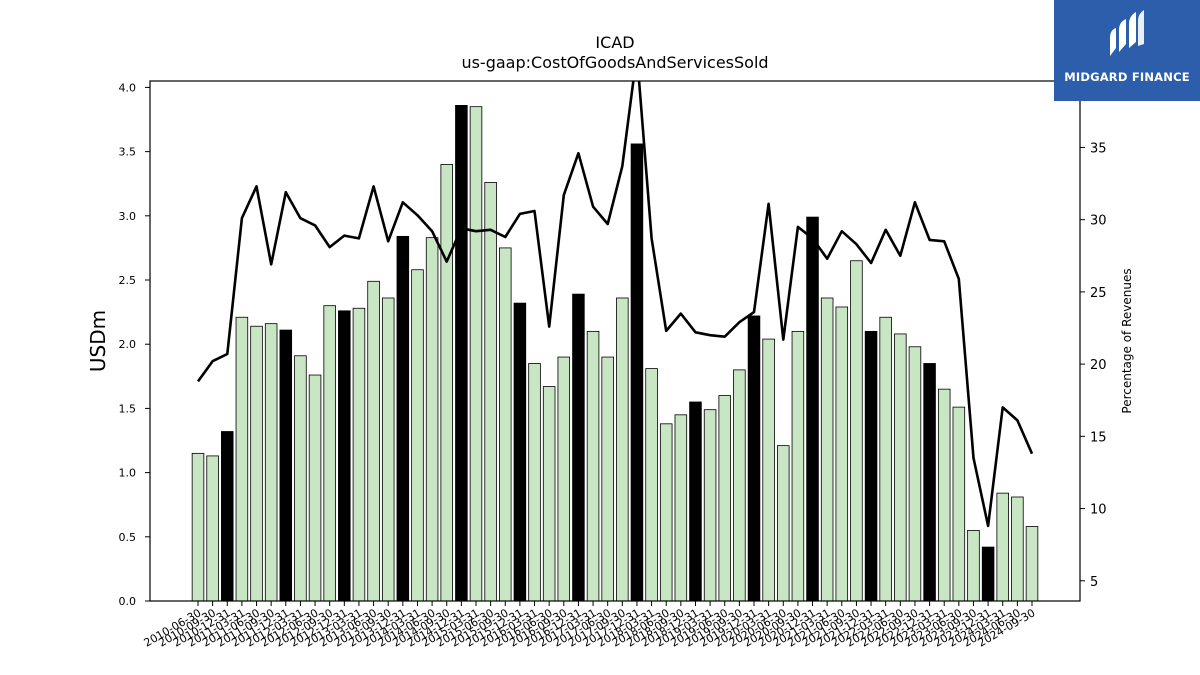 The width and height of the screenshot is (1200, 675). I want to click on logo-text: MIDGARD FINANCE, so click(1127, 77).